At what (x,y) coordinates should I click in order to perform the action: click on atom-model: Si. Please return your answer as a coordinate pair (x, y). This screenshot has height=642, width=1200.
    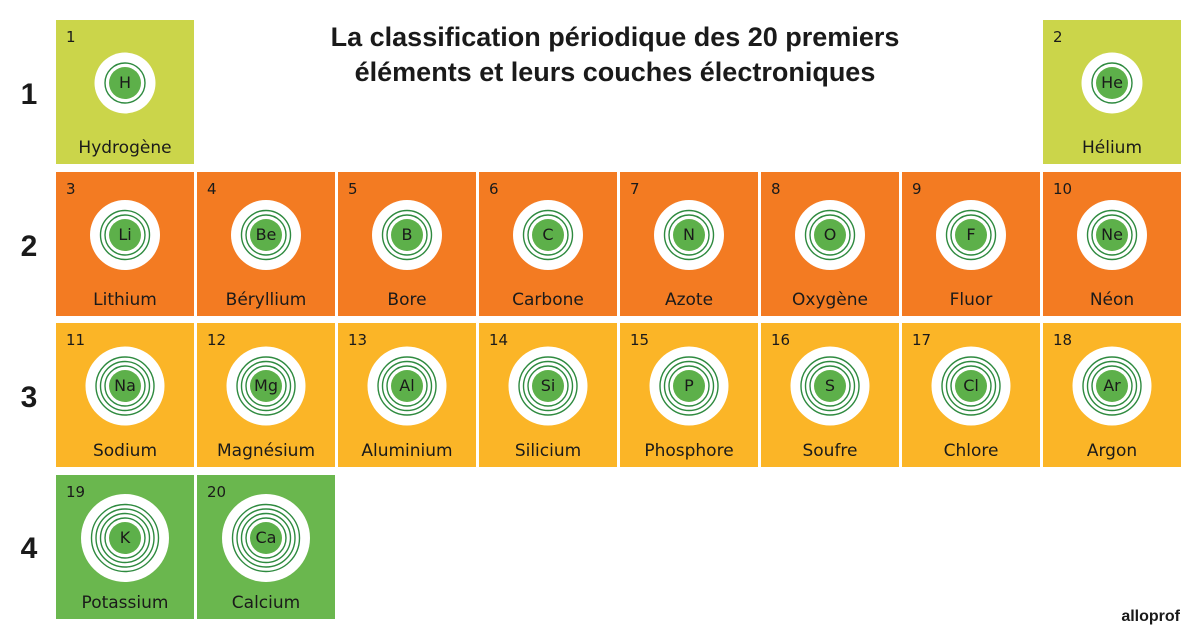
    Looking at the image, I should click on (548, 386).